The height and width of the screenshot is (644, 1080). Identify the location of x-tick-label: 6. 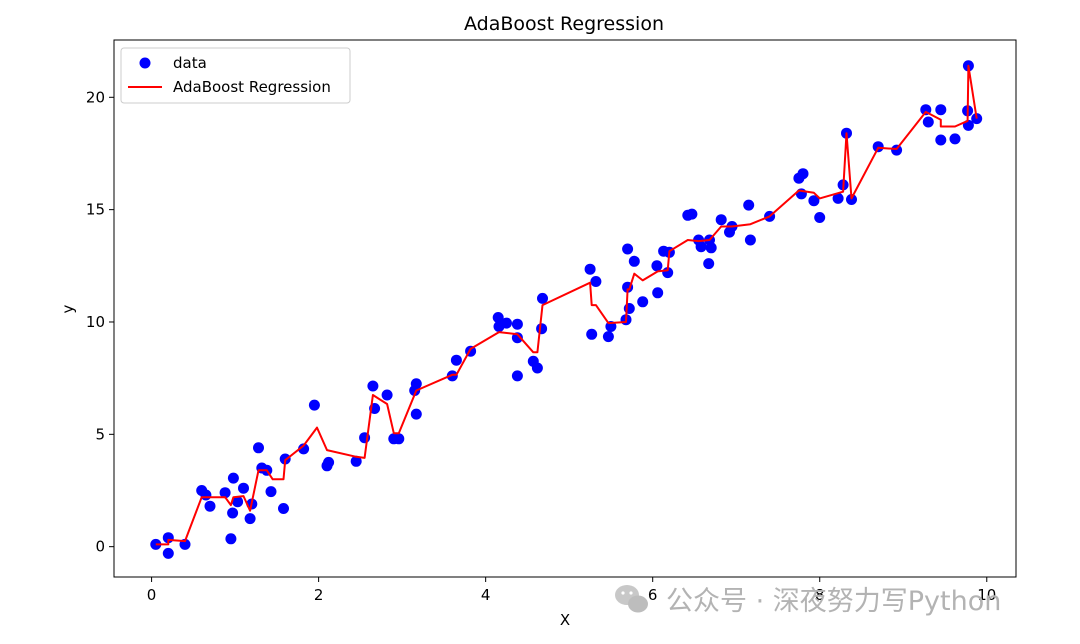
(653, 595).